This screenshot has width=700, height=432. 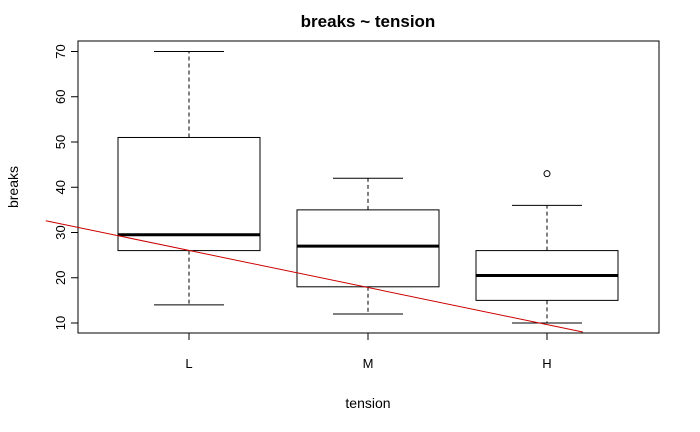 What do you see at coordinates (60, 97) in the screenshot?
I see `y-tick-label: 60` at bounding box center [60, 97].